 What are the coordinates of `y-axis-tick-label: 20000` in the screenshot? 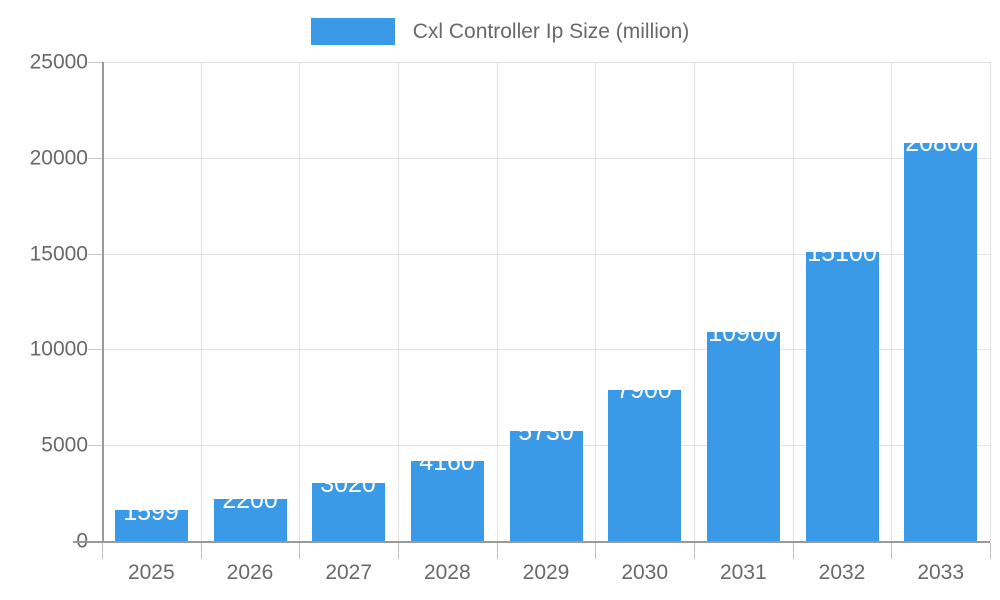 It's located at (58, 158).